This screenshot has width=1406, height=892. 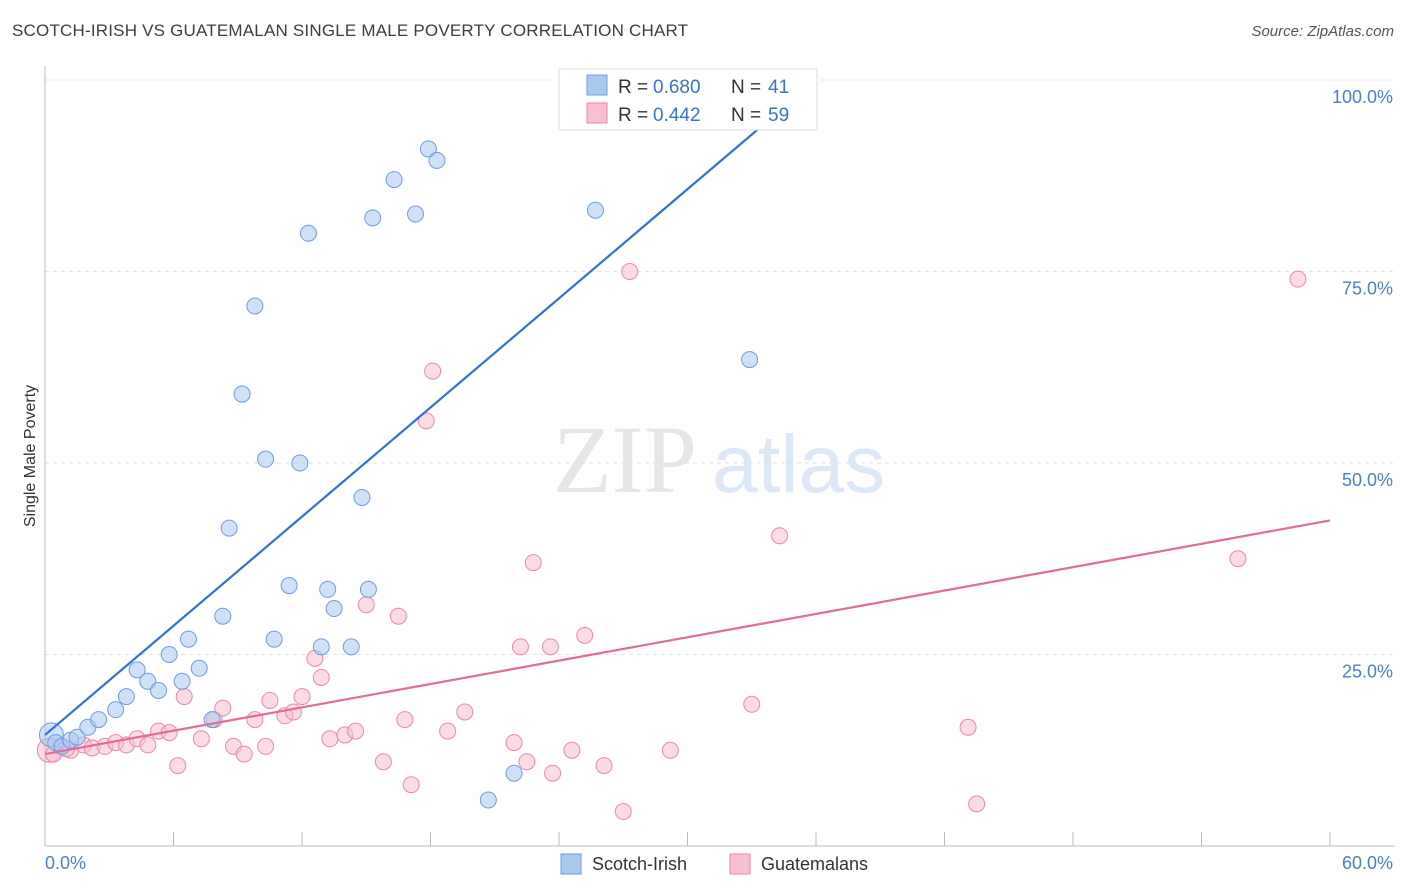 What do you see at coordinates (740, 864) in the screenshot?
I see `series-legend-swatch-guatemalans` at bounding box center [740, 864].